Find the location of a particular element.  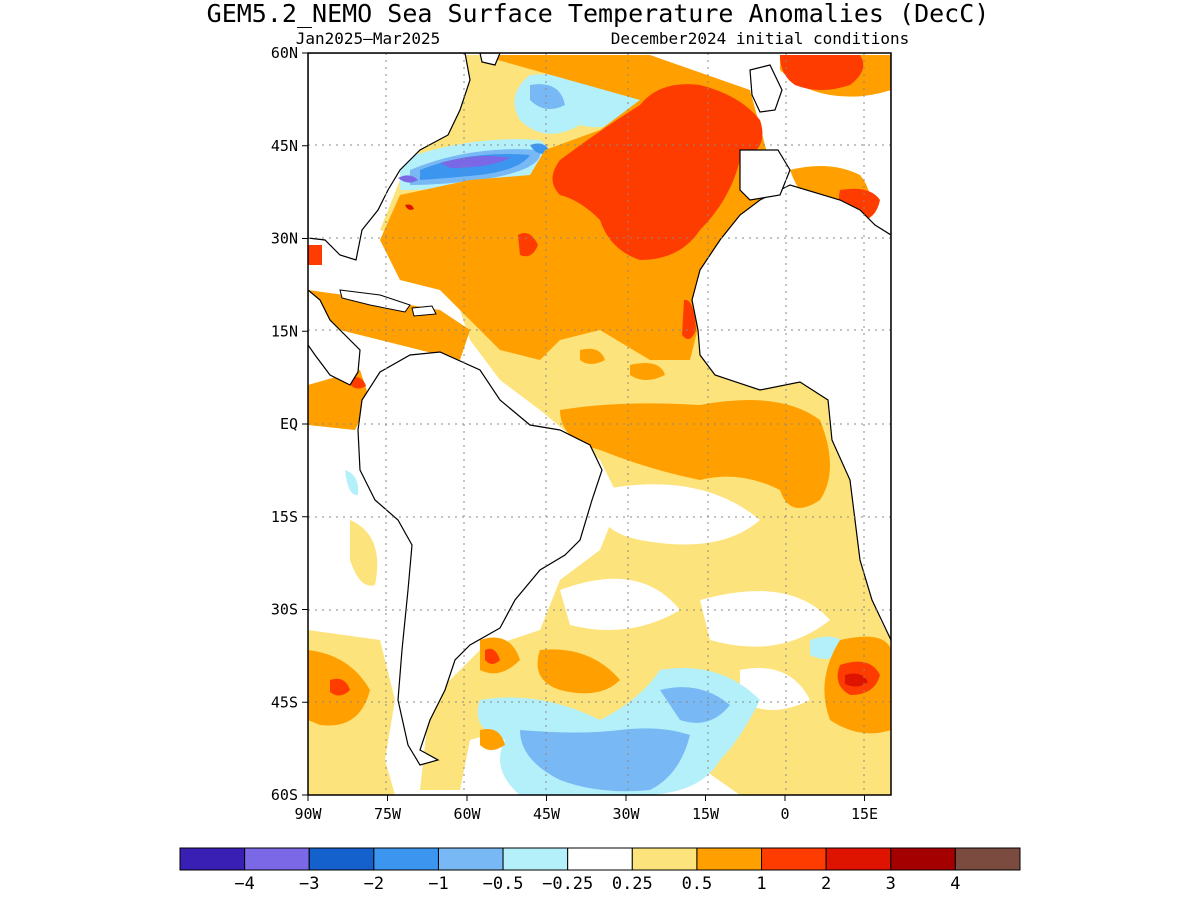

lat-tick-label: 15S is located at coordinates (284, 517).